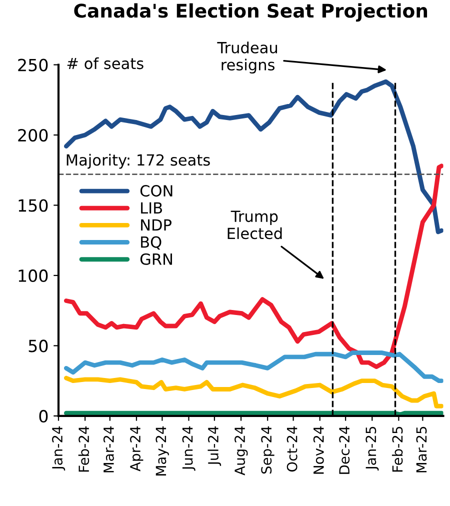 The height and width of the screenshot is (506, 450). I want to click on x-tick-label: Oct-24, so click(292, 449).